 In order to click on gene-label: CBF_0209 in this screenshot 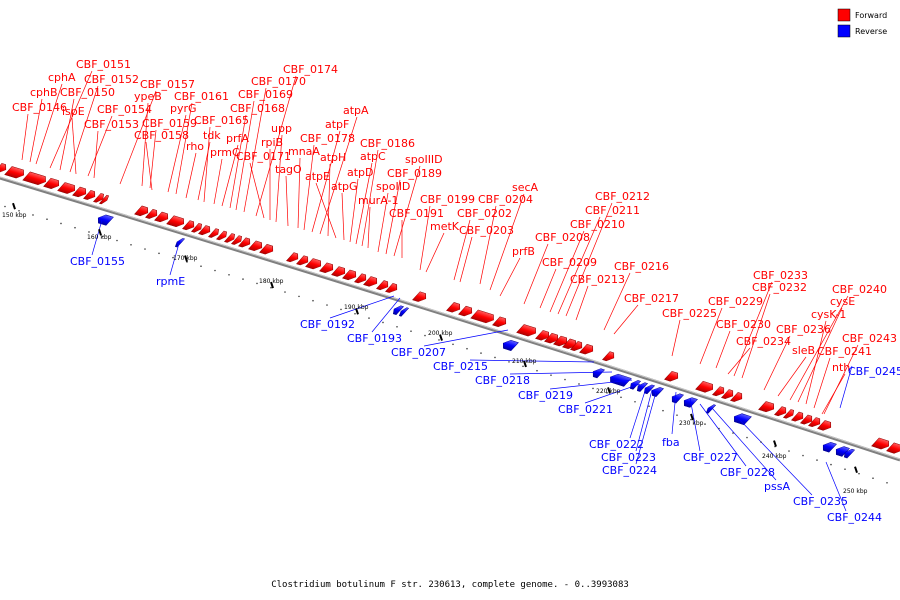, I will do `click(569, 262)`.